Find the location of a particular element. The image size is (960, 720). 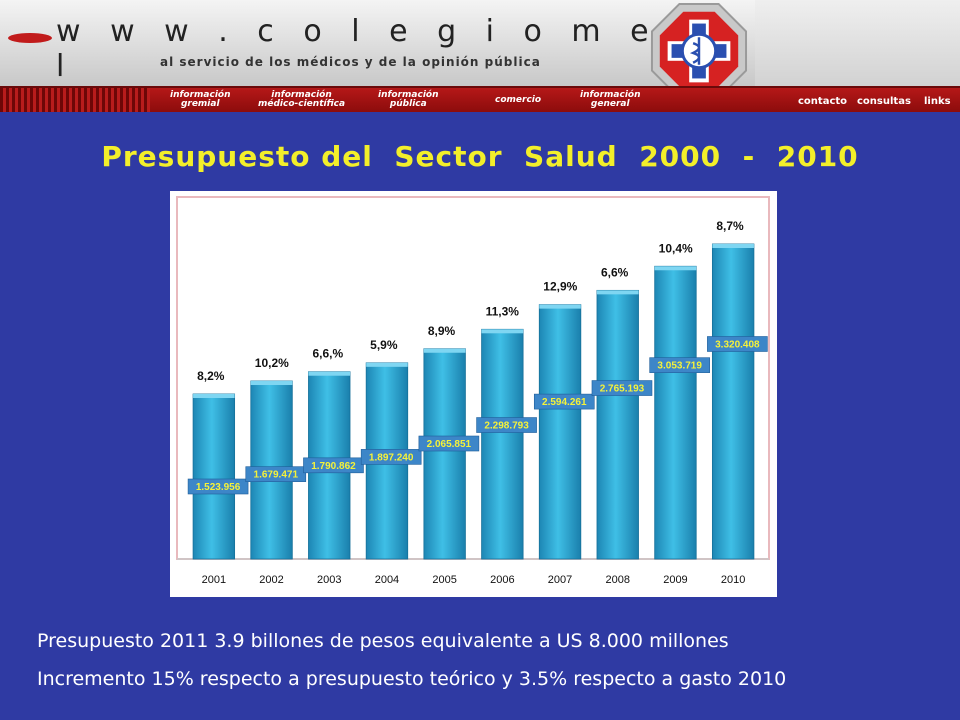

banner-right-panel is located at coordinates (857, 43).